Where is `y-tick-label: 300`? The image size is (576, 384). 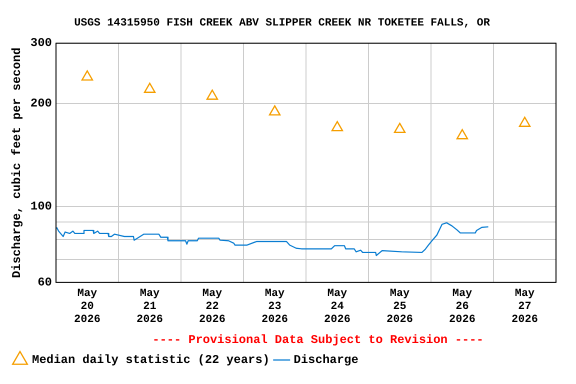
y-tick-label: 300 is located at coordinates (41, 43).